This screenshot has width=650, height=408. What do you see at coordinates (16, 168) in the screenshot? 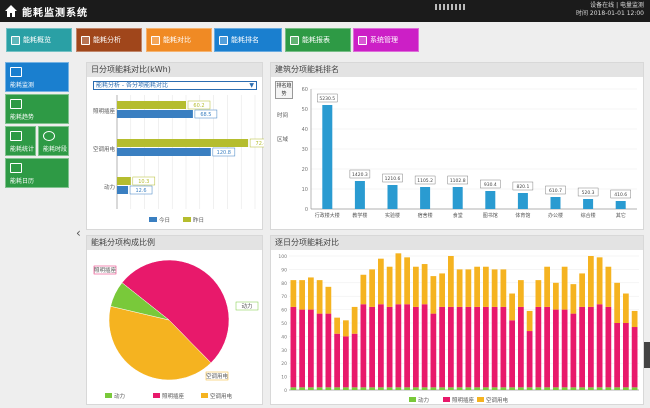
I see `calendar-icon` at bounding box center [16, 168].